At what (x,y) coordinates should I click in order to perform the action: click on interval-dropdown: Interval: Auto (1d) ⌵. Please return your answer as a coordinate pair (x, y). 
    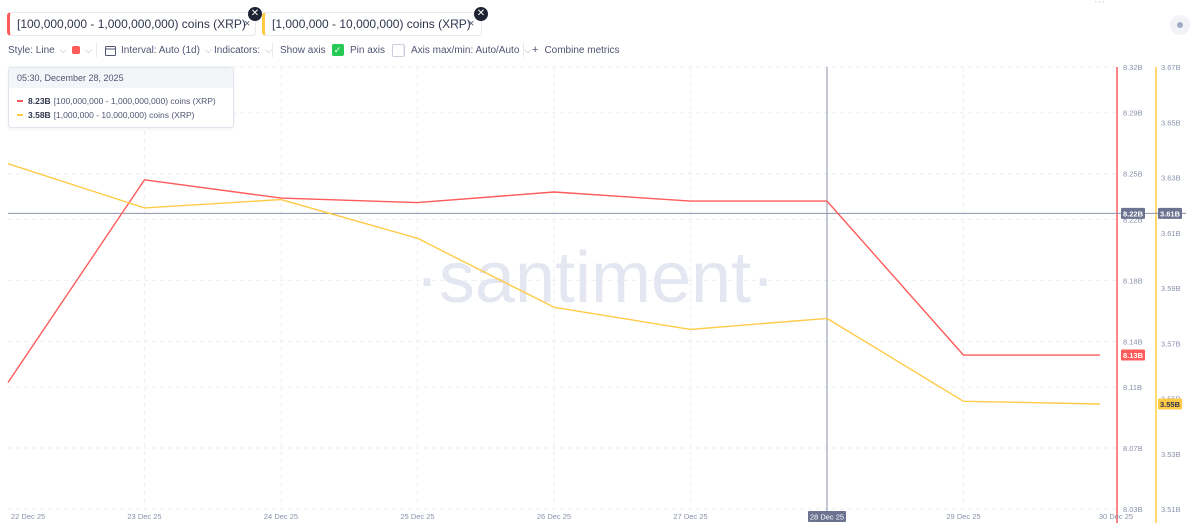
    Looking at the image, I should click on (158, 50).